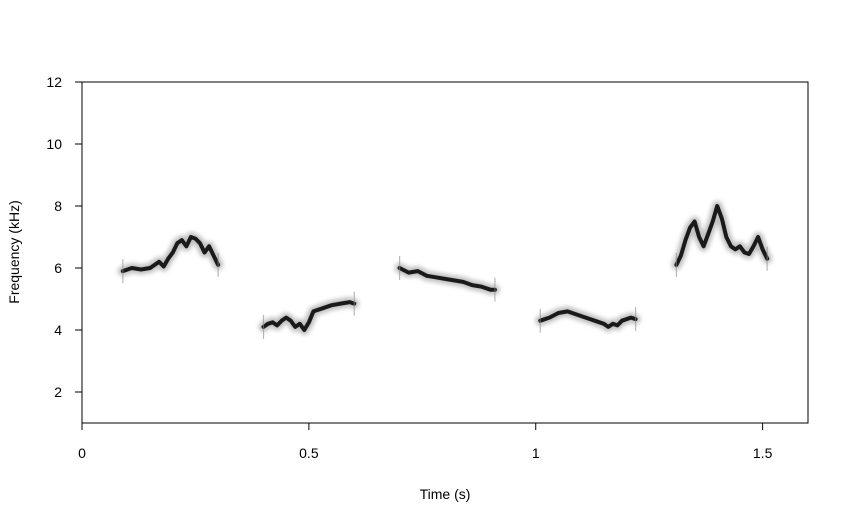 This screenshot has width=850, height=525. I want to click on y-tick-label-0: 2, so click(58, 392).